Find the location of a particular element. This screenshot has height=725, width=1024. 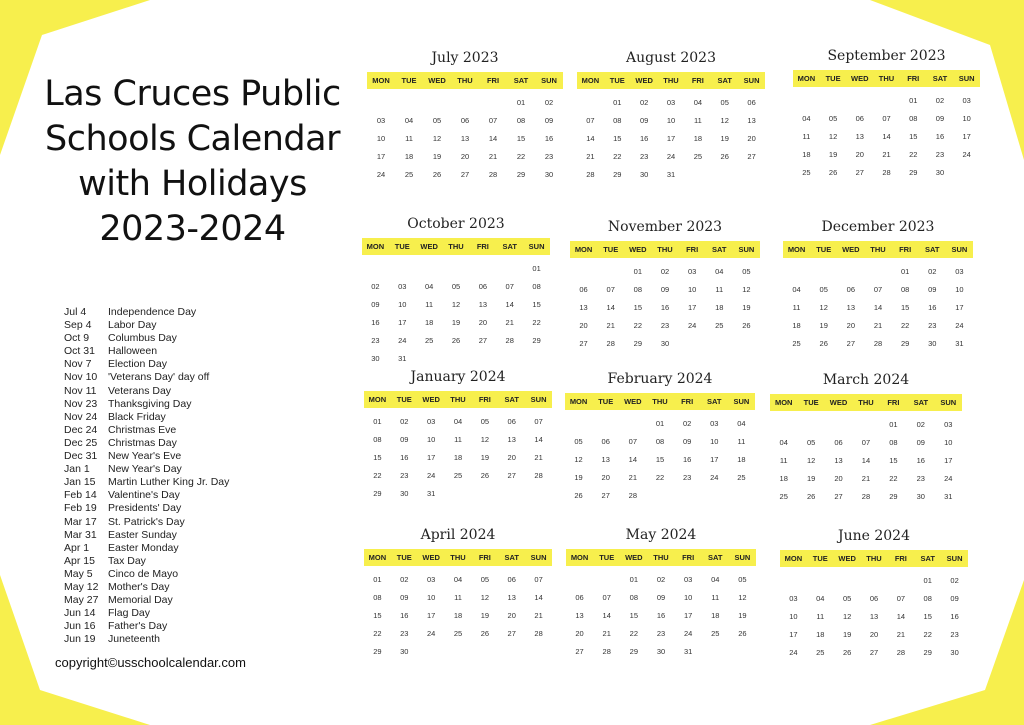

week-row: 04 05 06 07 08 09 10 is located at coordinates (866, 442).